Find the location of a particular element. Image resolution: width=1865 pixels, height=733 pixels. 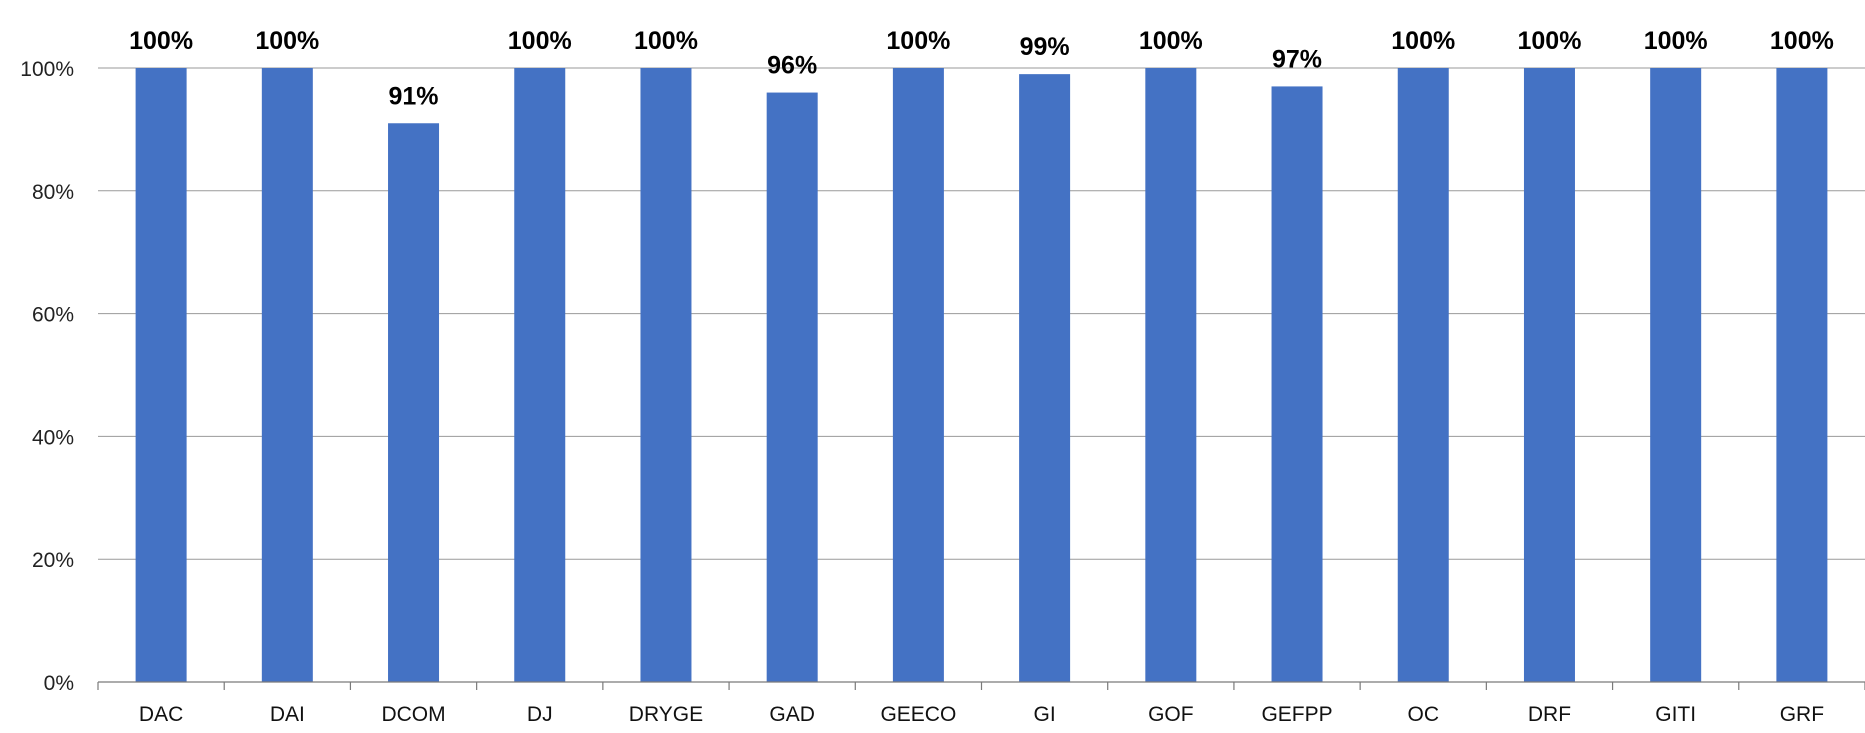

bar-dryge is located at coordinates (666, 375).